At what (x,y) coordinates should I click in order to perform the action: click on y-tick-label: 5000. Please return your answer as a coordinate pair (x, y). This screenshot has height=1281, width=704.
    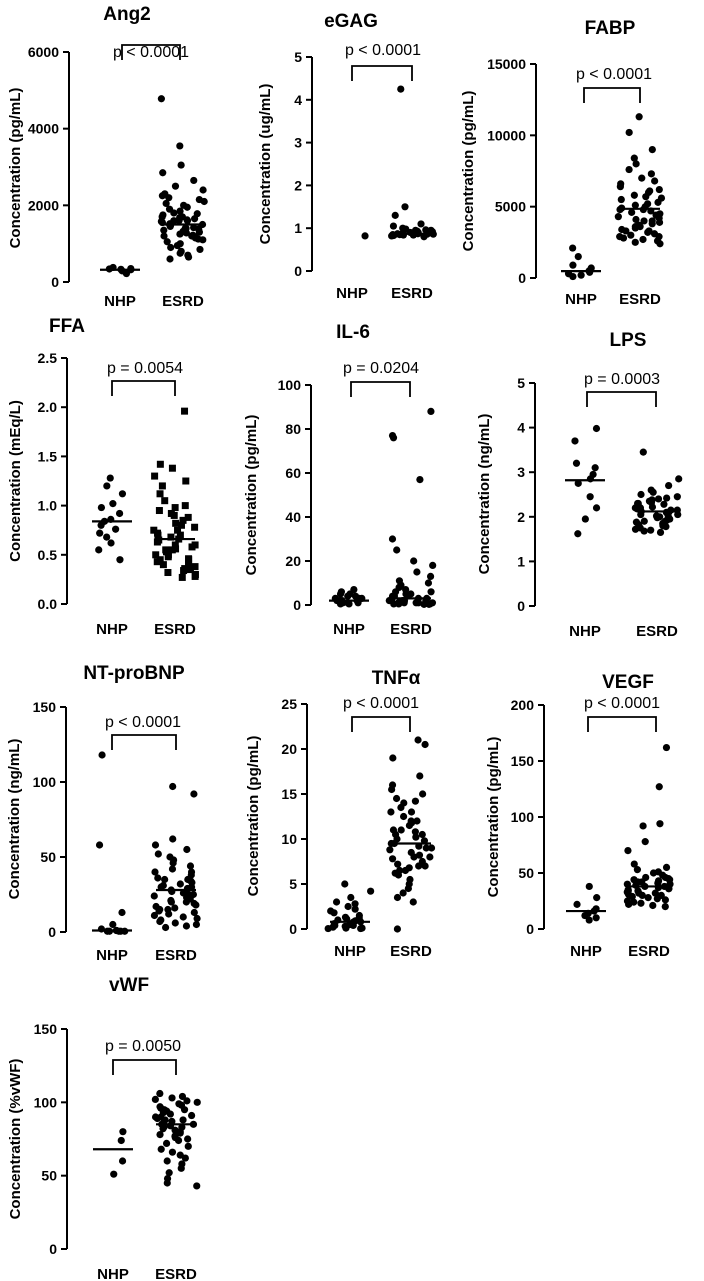
    Looking at the image, I should click on (510, 207).